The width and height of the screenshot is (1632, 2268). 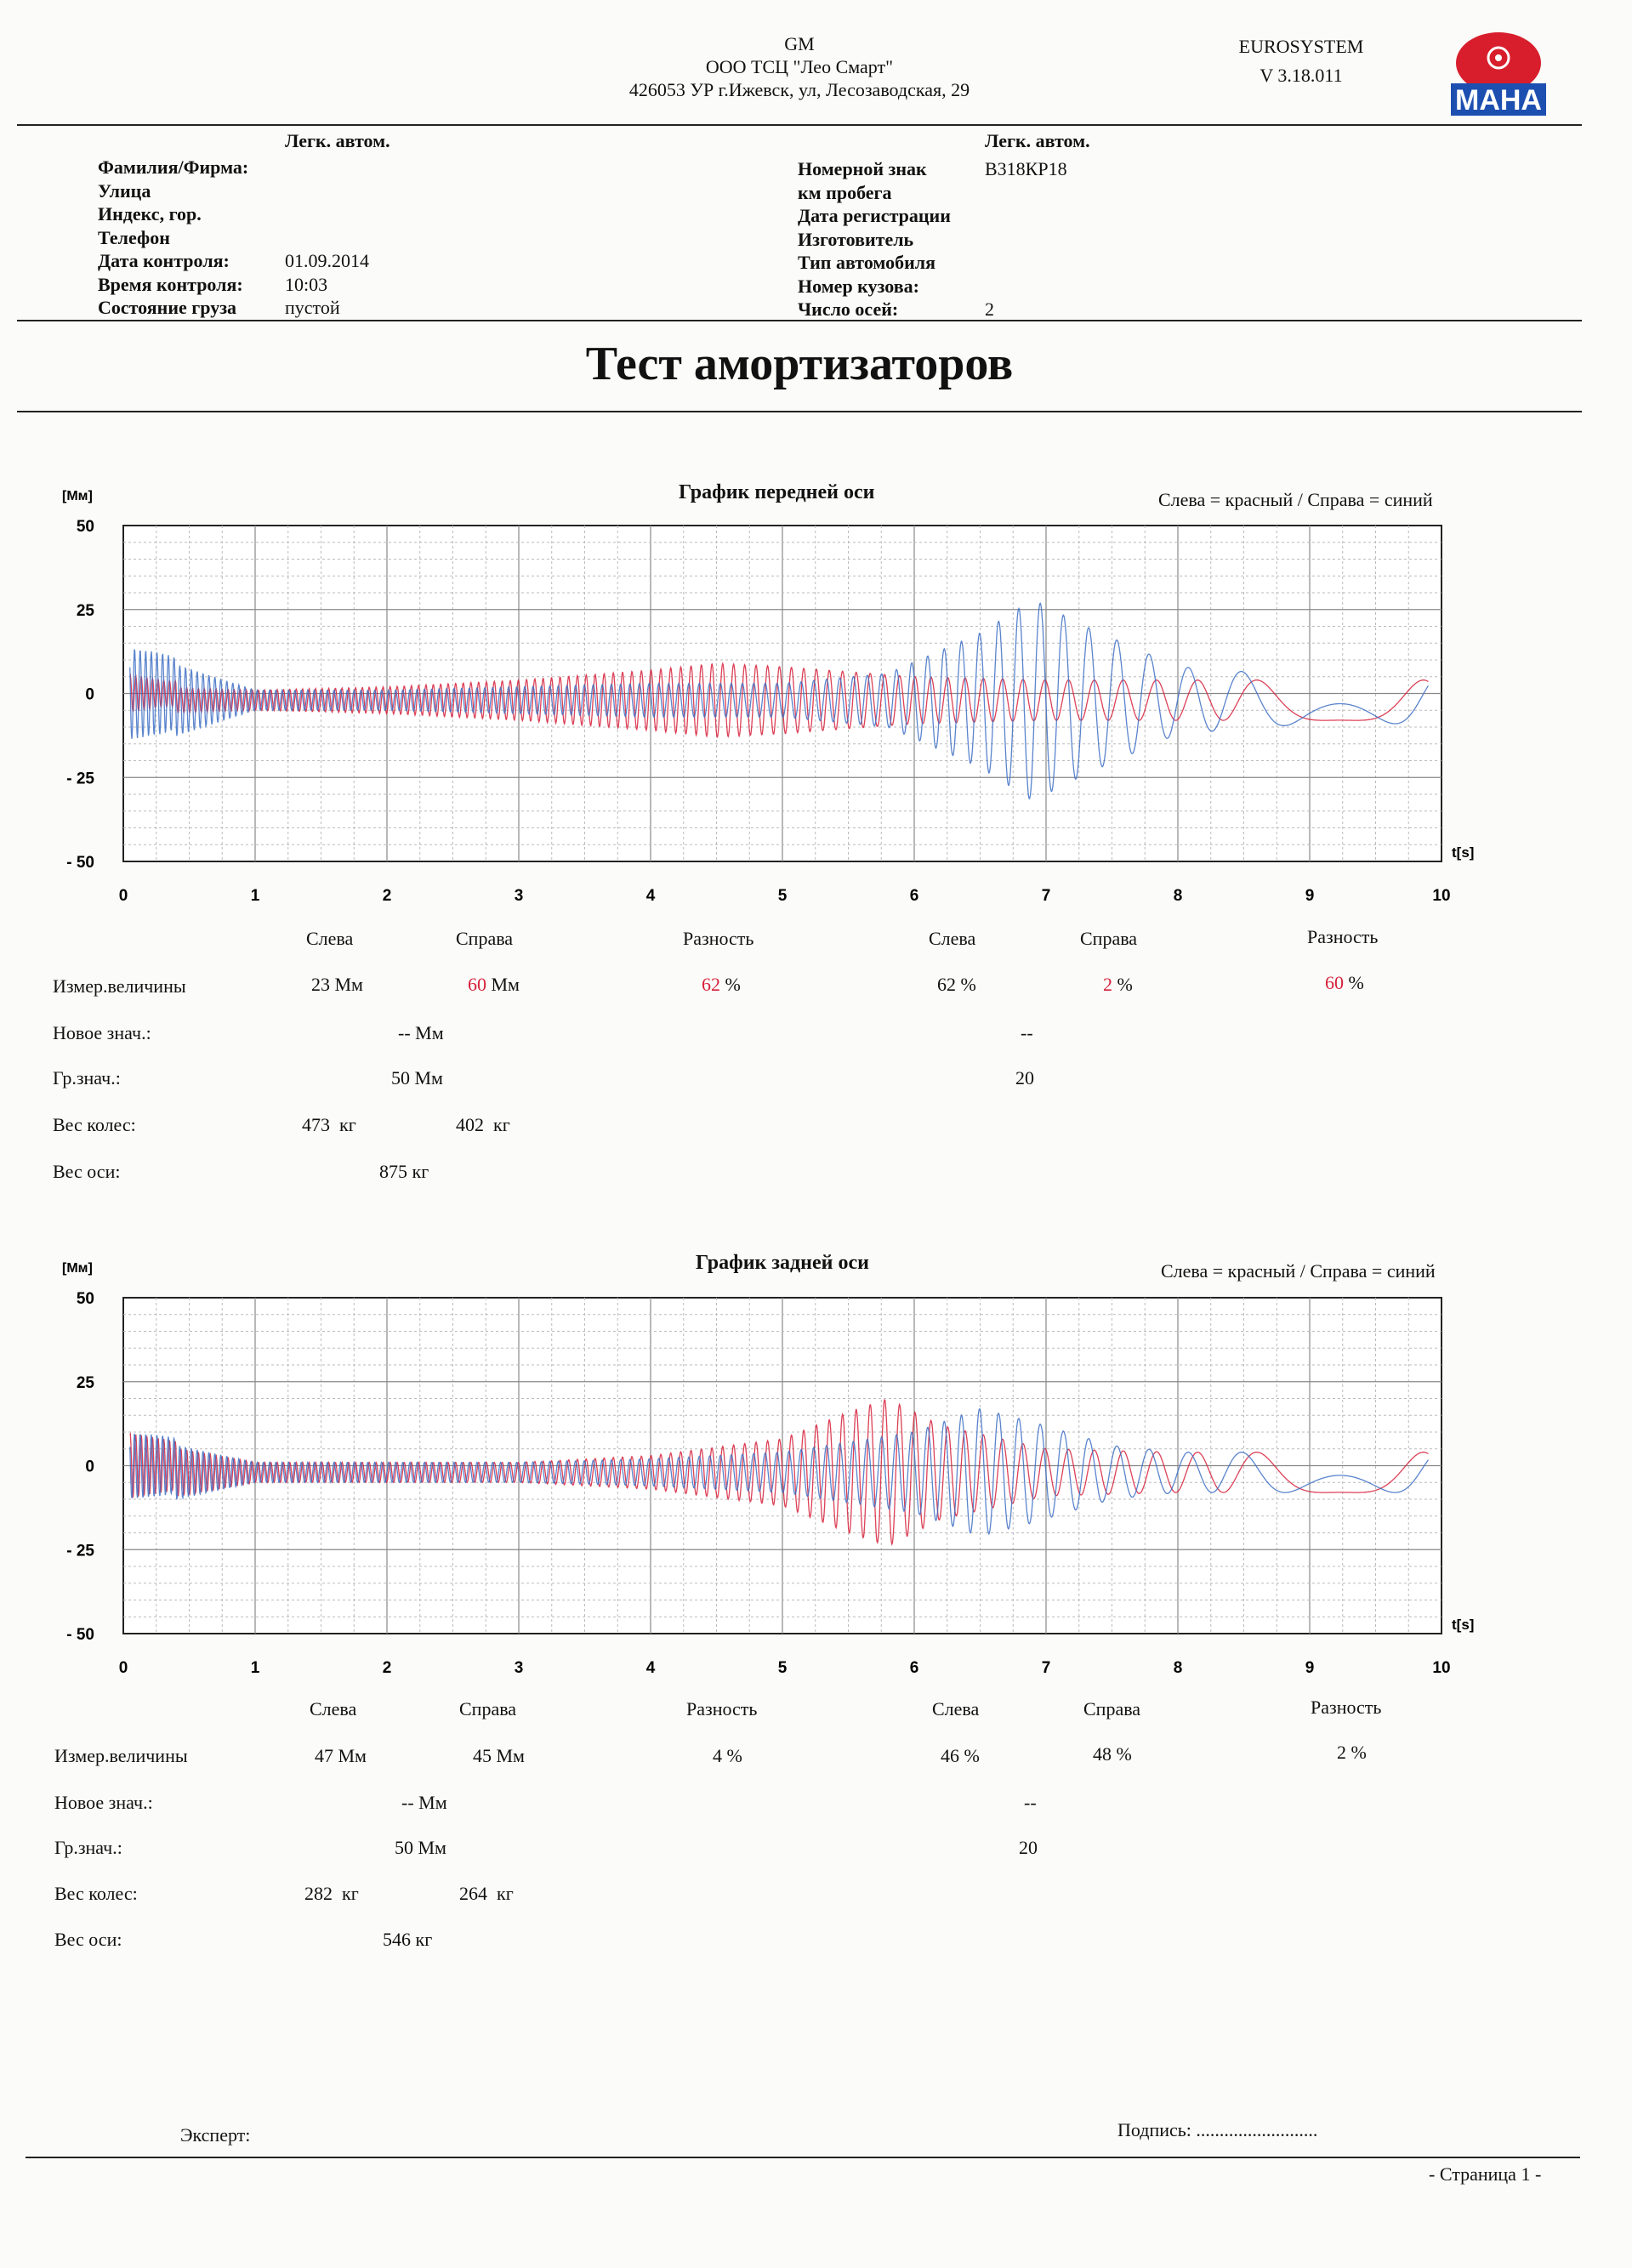 I want to click on wheel-weight-right: 402 кг, so click(x=483, y=1124).